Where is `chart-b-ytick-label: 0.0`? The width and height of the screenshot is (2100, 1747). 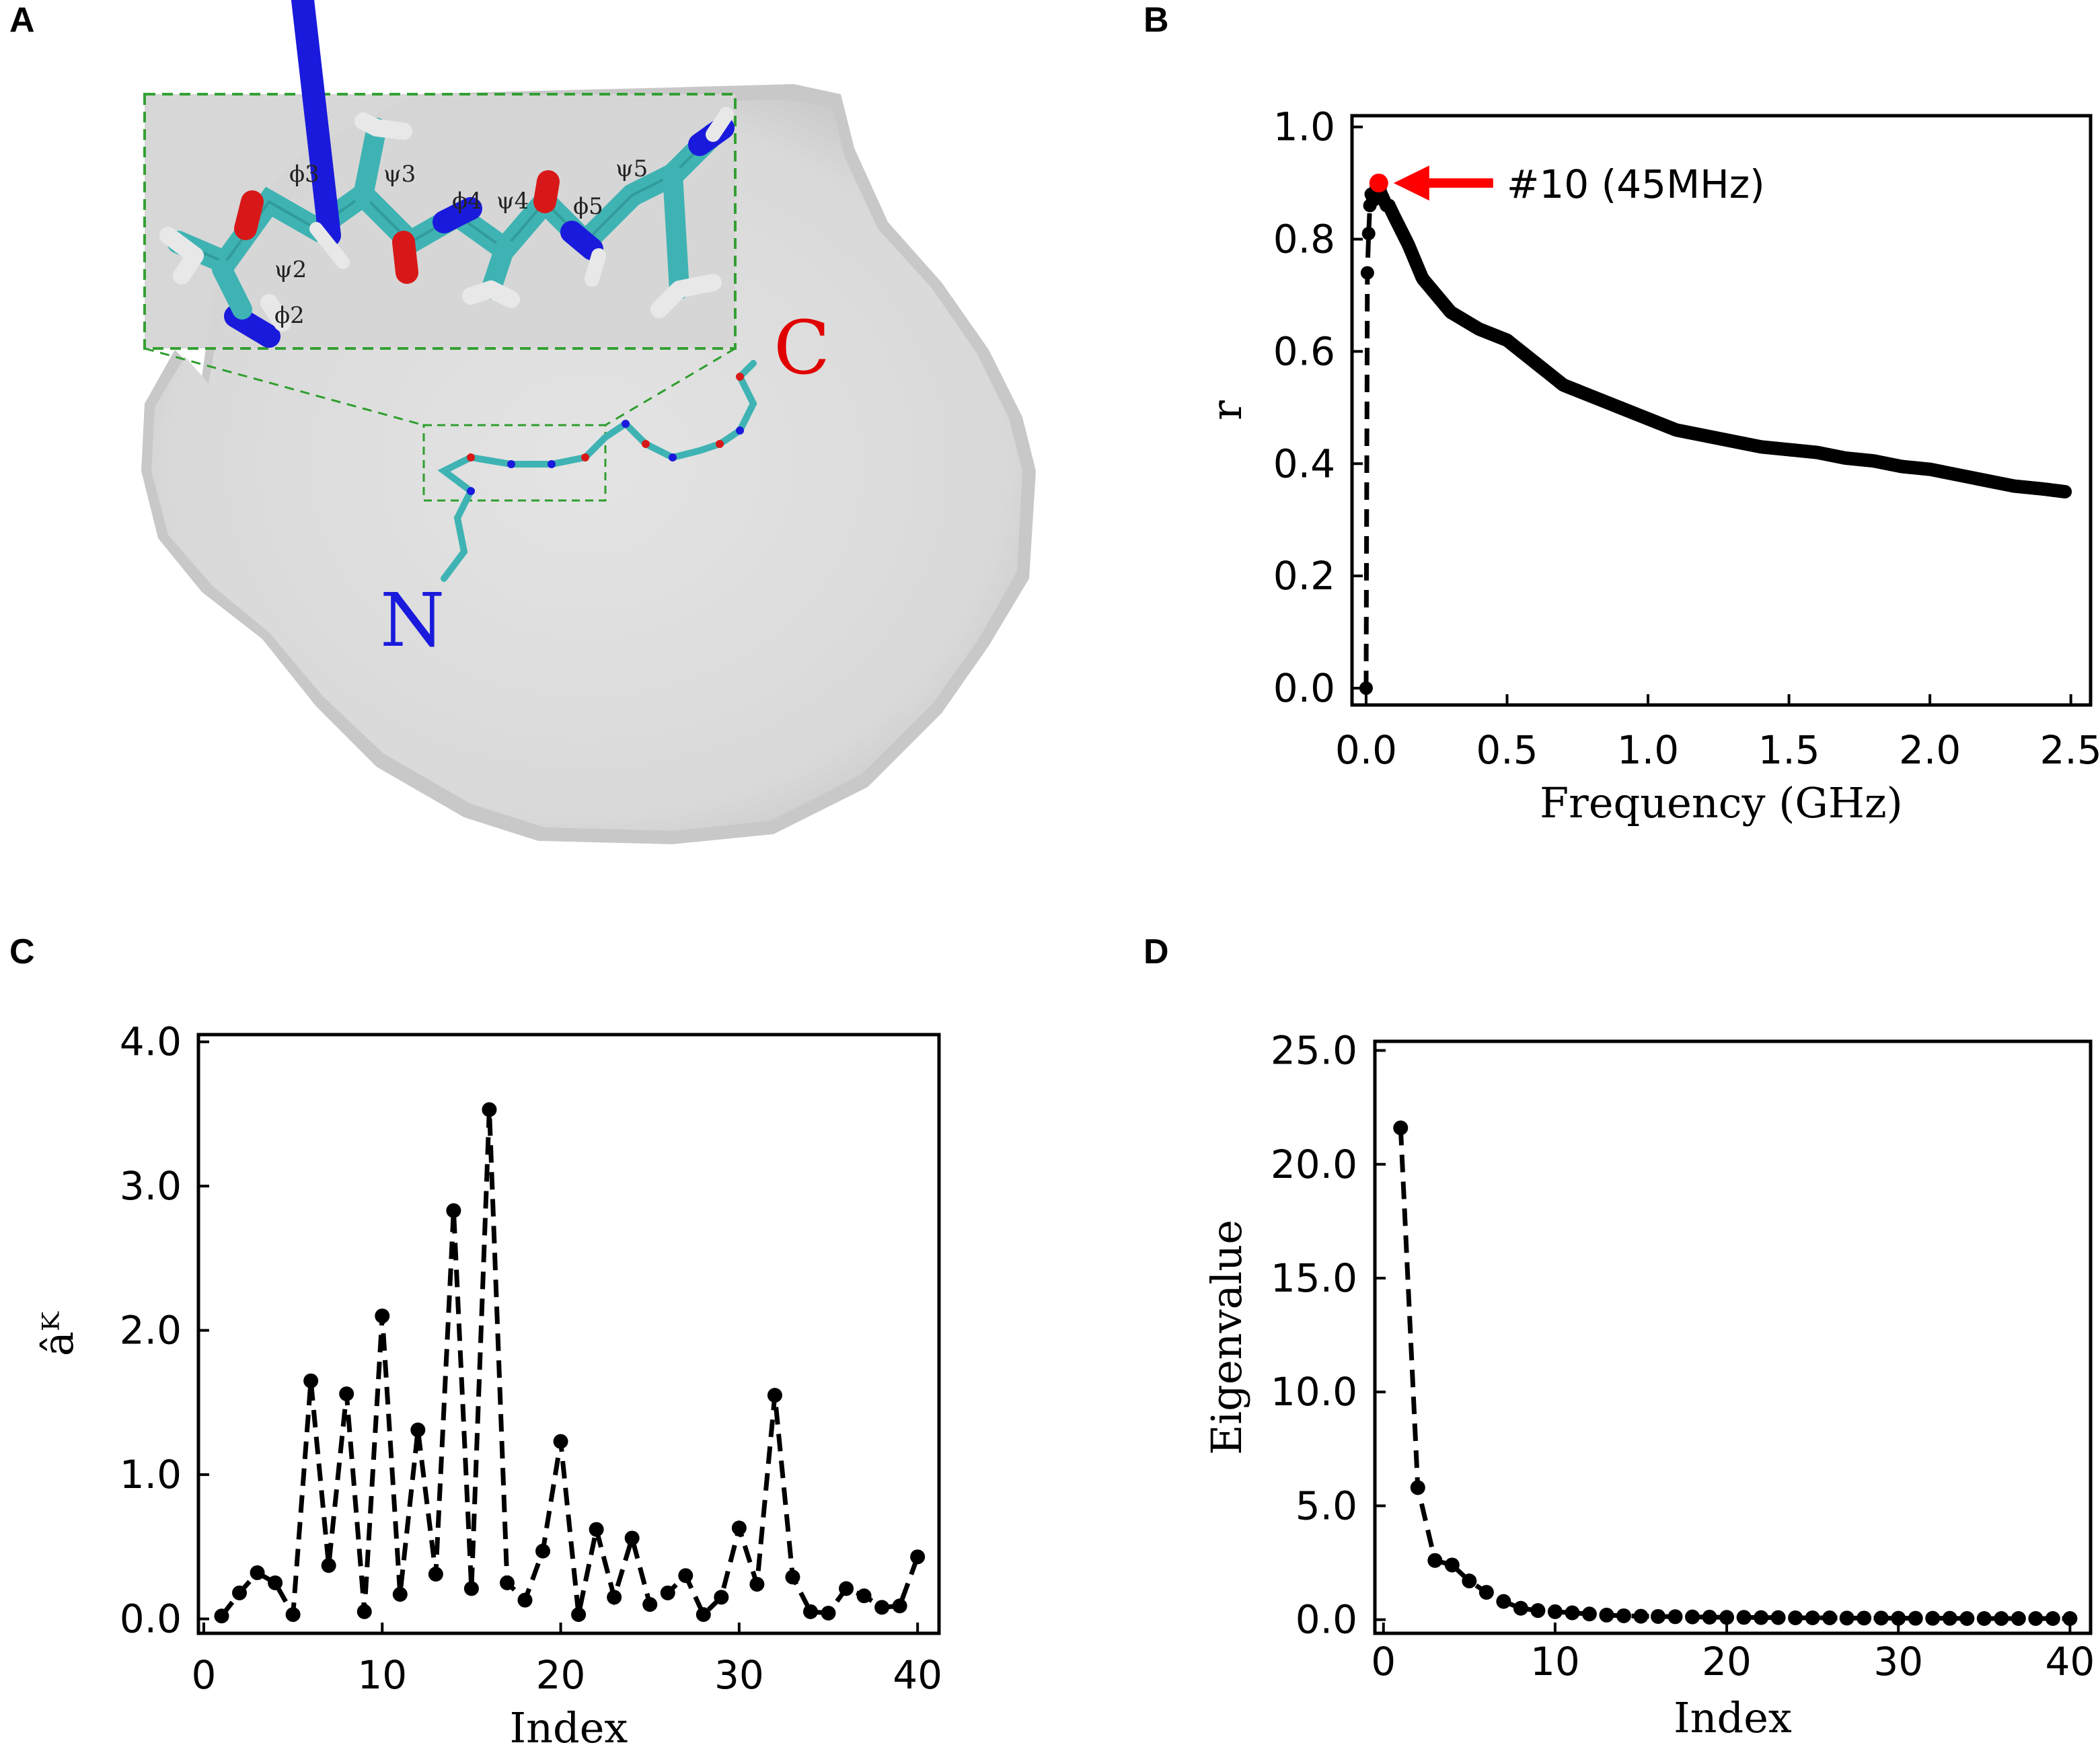
chart-b-ytick-label: 0.0 is located at coordinates (1304, 688).